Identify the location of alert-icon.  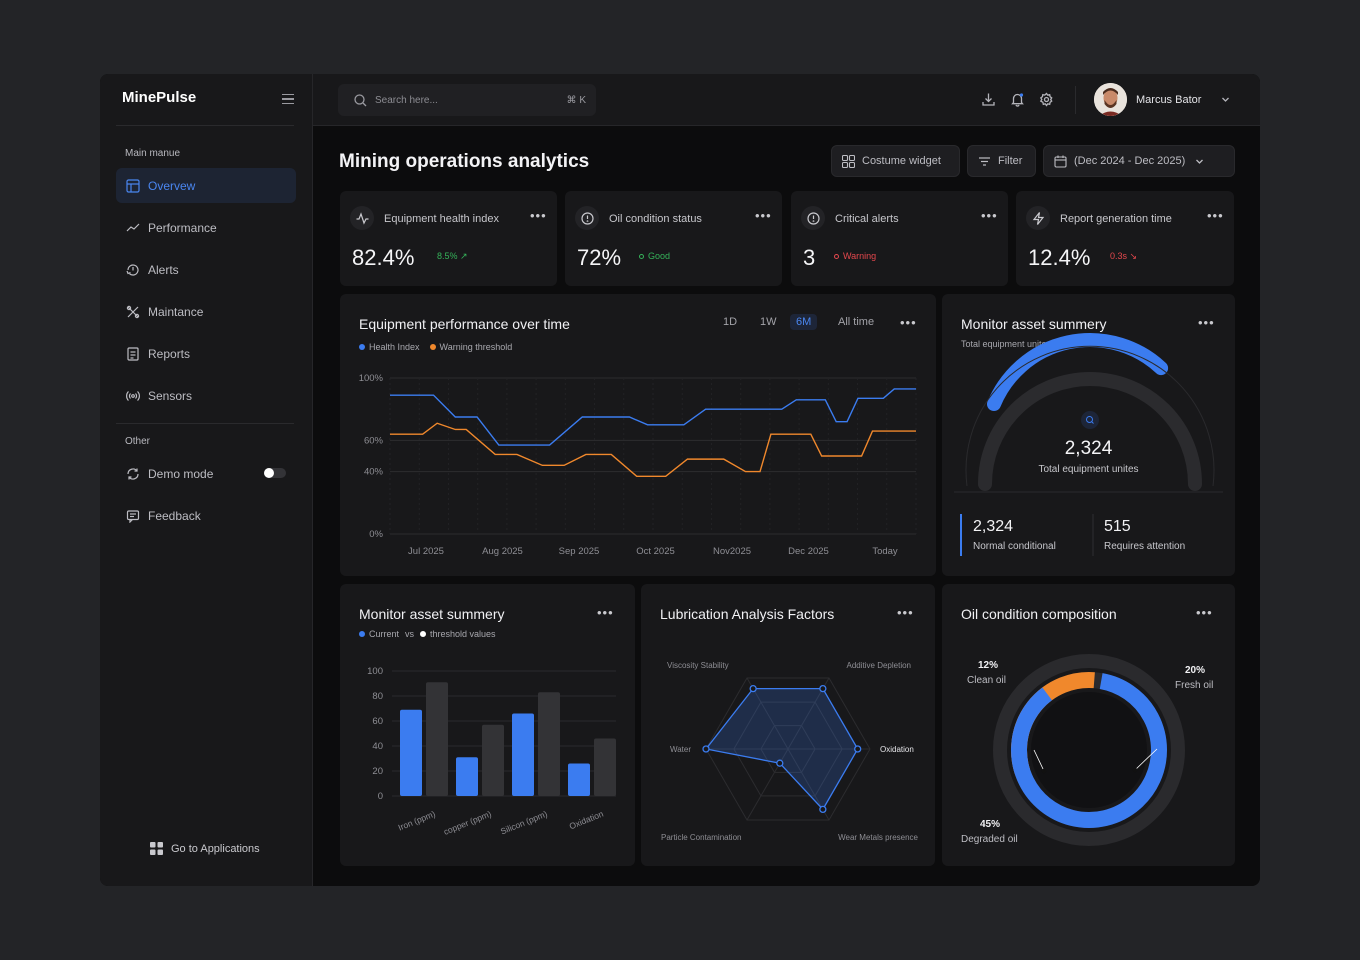
(132, 269).